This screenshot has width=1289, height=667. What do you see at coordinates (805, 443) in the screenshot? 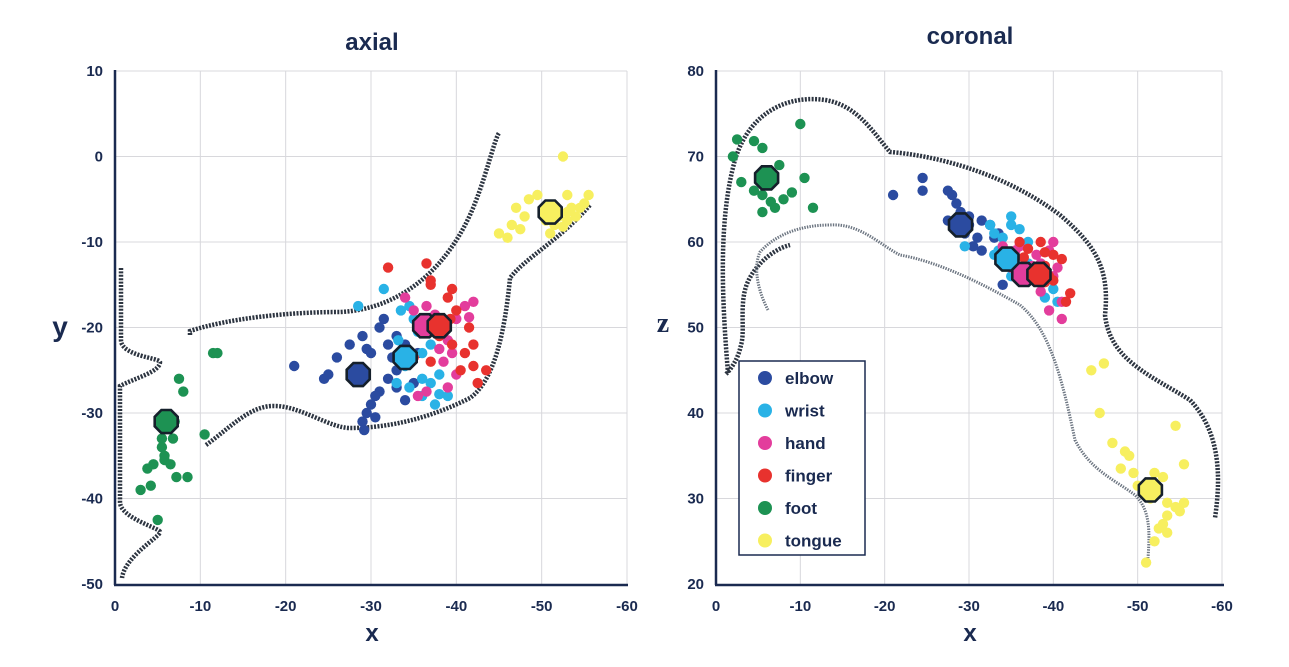
I see `legend-label-hand: hand` at bounding box center [805, 443].